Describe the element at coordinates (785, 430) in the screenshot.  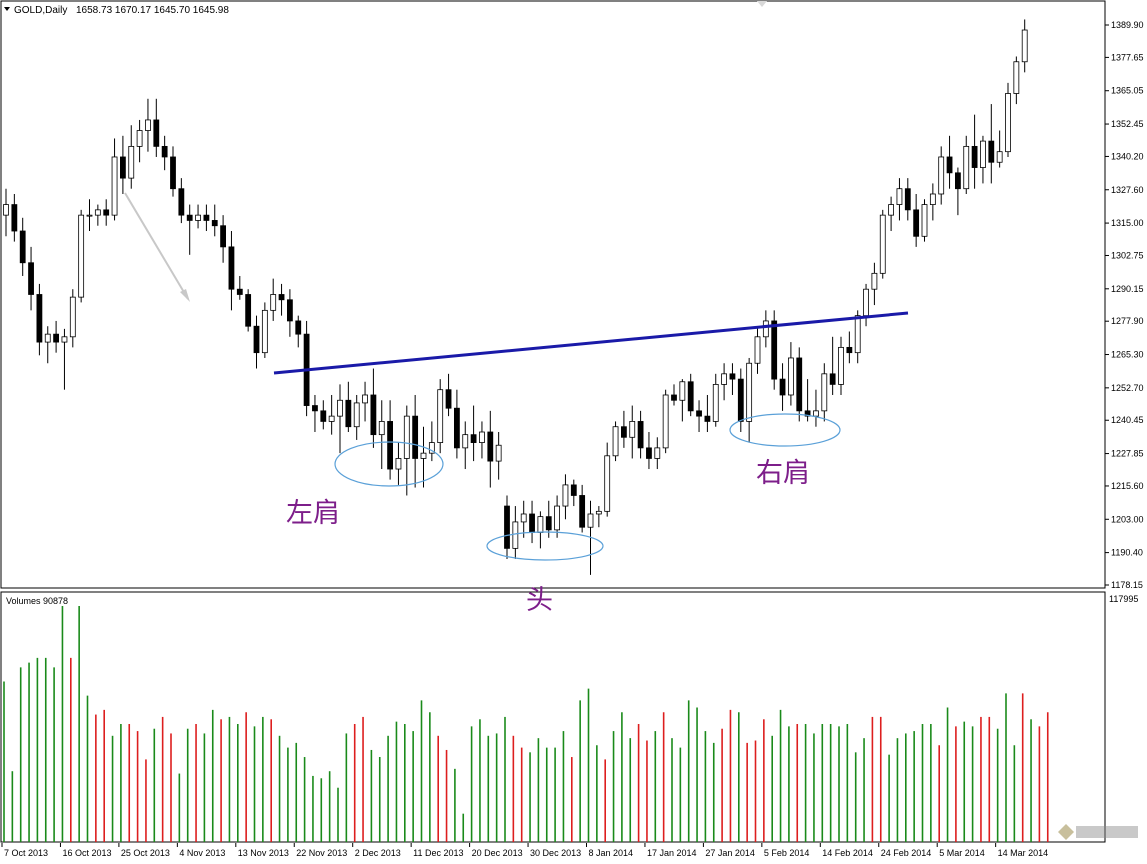
I see `right-shoulder-ellipse` at that location.